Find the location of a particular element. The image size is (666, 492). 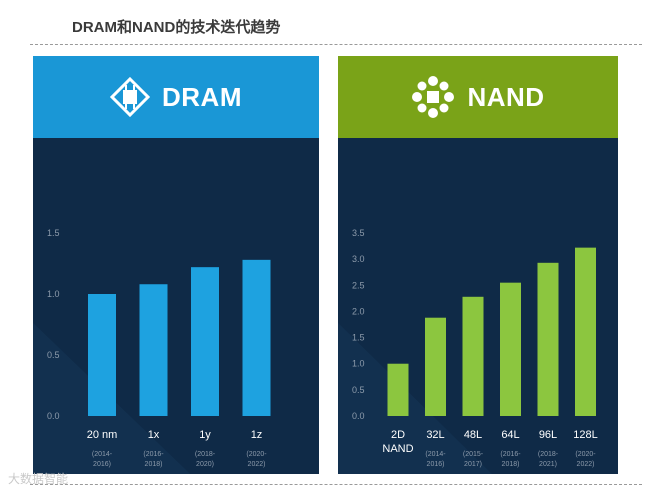

nand-year-label: 2021) is located at coordinates (548, 464).